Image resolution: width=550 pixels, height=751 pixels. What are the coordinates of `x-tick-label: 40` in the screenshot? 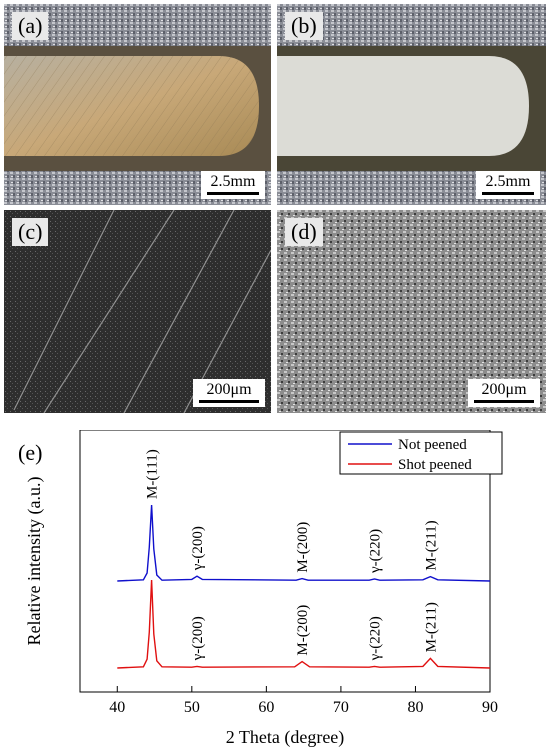 It's located at (117, 707).